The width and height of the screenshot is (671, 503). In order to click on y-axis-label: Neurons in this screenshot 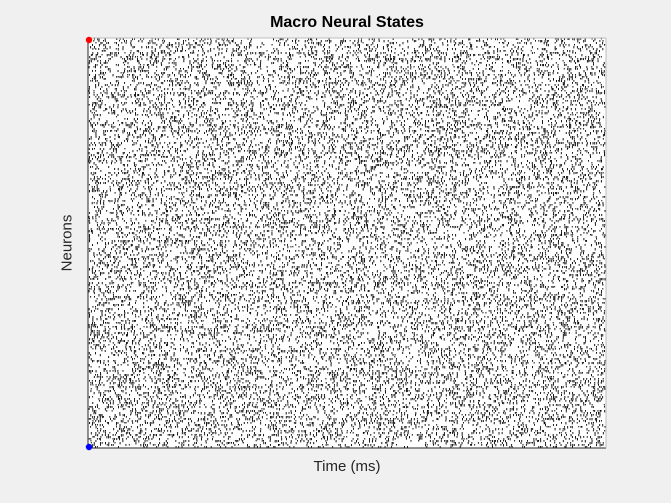, I will do `click(67, 243)`.